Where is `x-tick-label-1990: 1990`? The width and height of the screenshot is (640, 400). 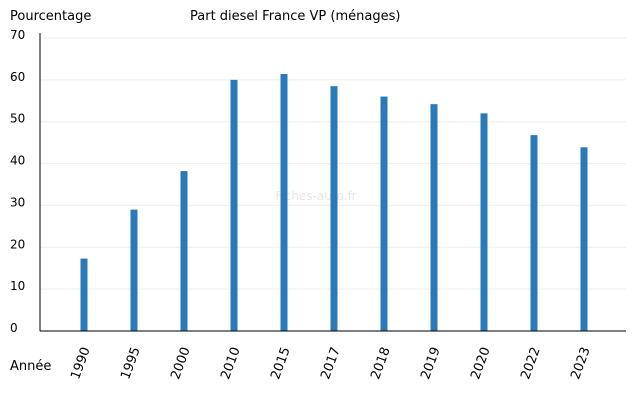 x-tick-label-1990: 1990 is located at coordinates (80, 363).